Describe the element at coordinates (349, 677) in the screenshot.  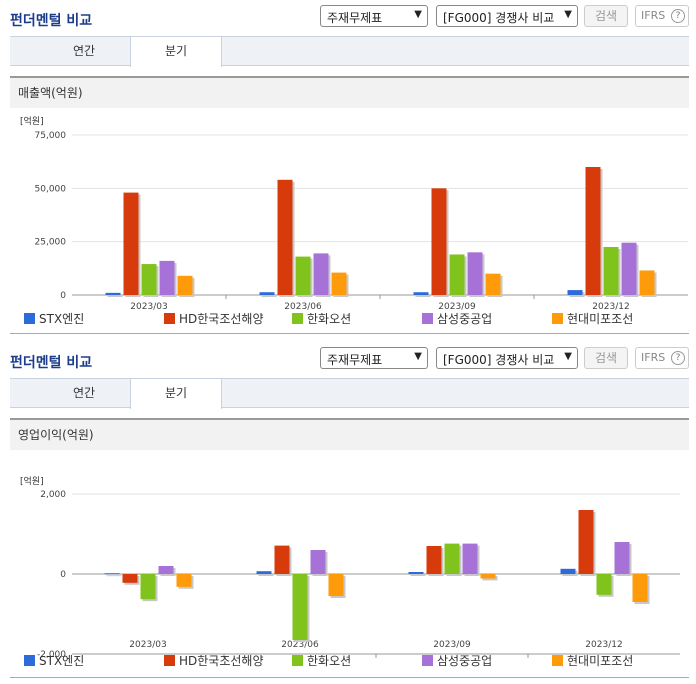
I see `divider` at that location.